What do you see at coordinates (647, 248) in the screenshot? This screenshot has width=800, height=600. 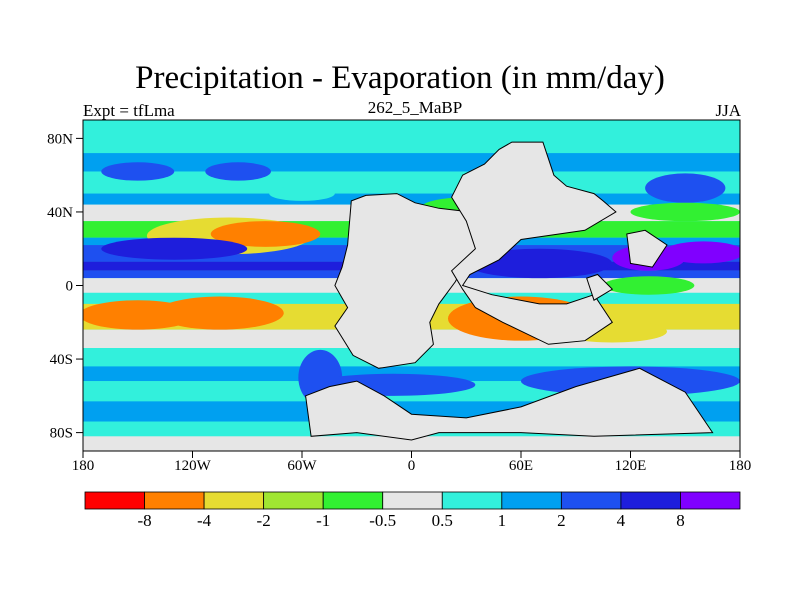 I see `continent-east-asia-island` at bounding box center [647, 248].